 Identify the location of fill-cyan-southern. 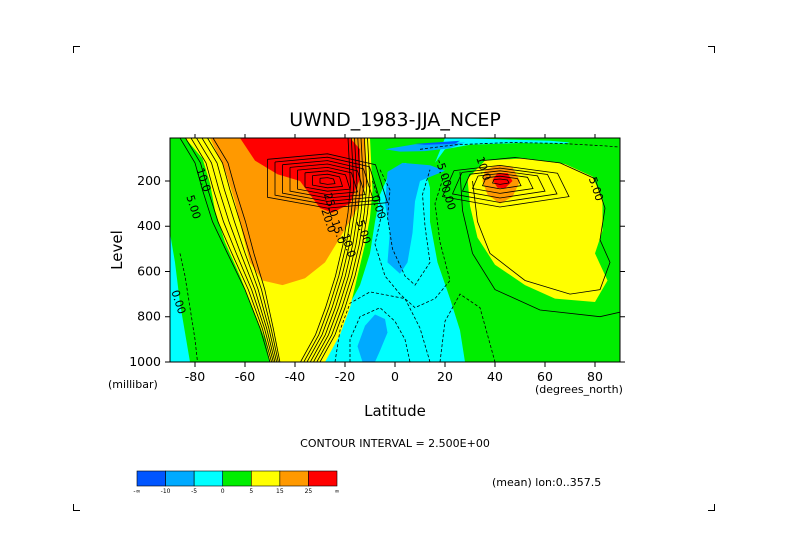
(180, 297).